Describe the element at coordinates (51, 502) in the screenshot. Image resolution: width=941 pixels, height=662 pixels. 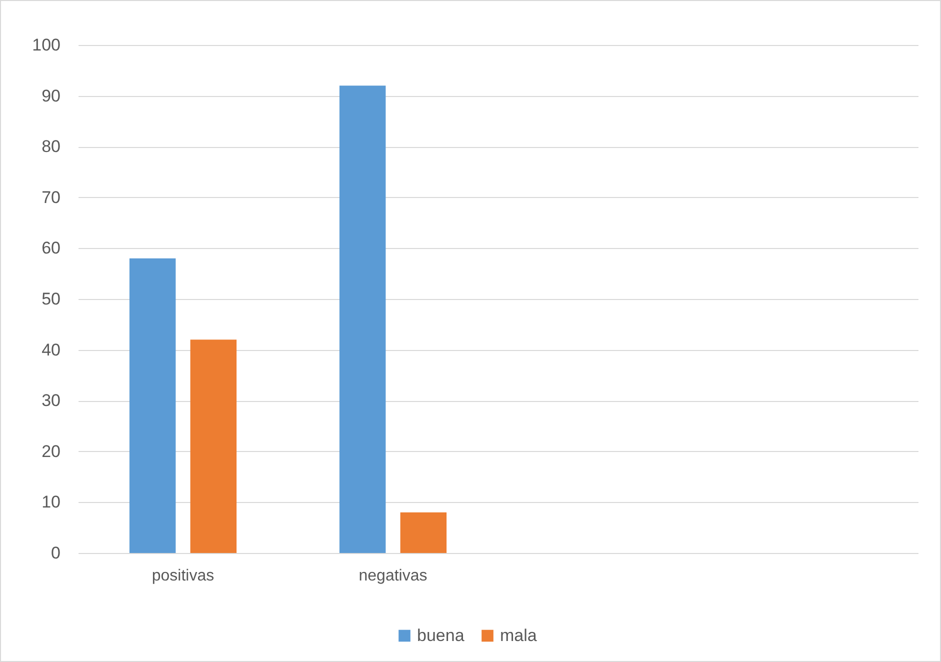
I see `y-tick-label: 10` at that location.